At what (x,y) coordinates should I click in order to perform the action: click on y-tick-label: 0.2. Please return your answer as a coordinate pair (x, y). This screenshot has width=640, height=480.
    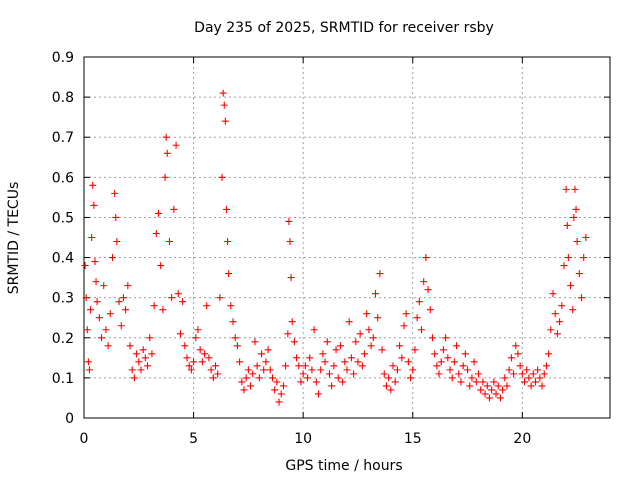
    Looking at the image, I should click on (63, 339).